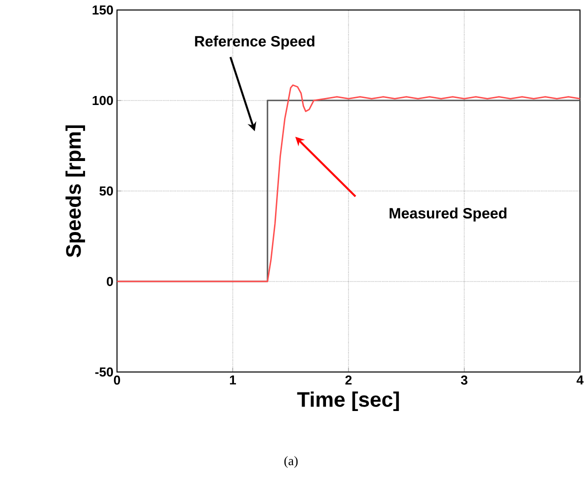 This screenshot has width=584, height=483. I want to click on annotation: Reference Speed, so click(254, 43).